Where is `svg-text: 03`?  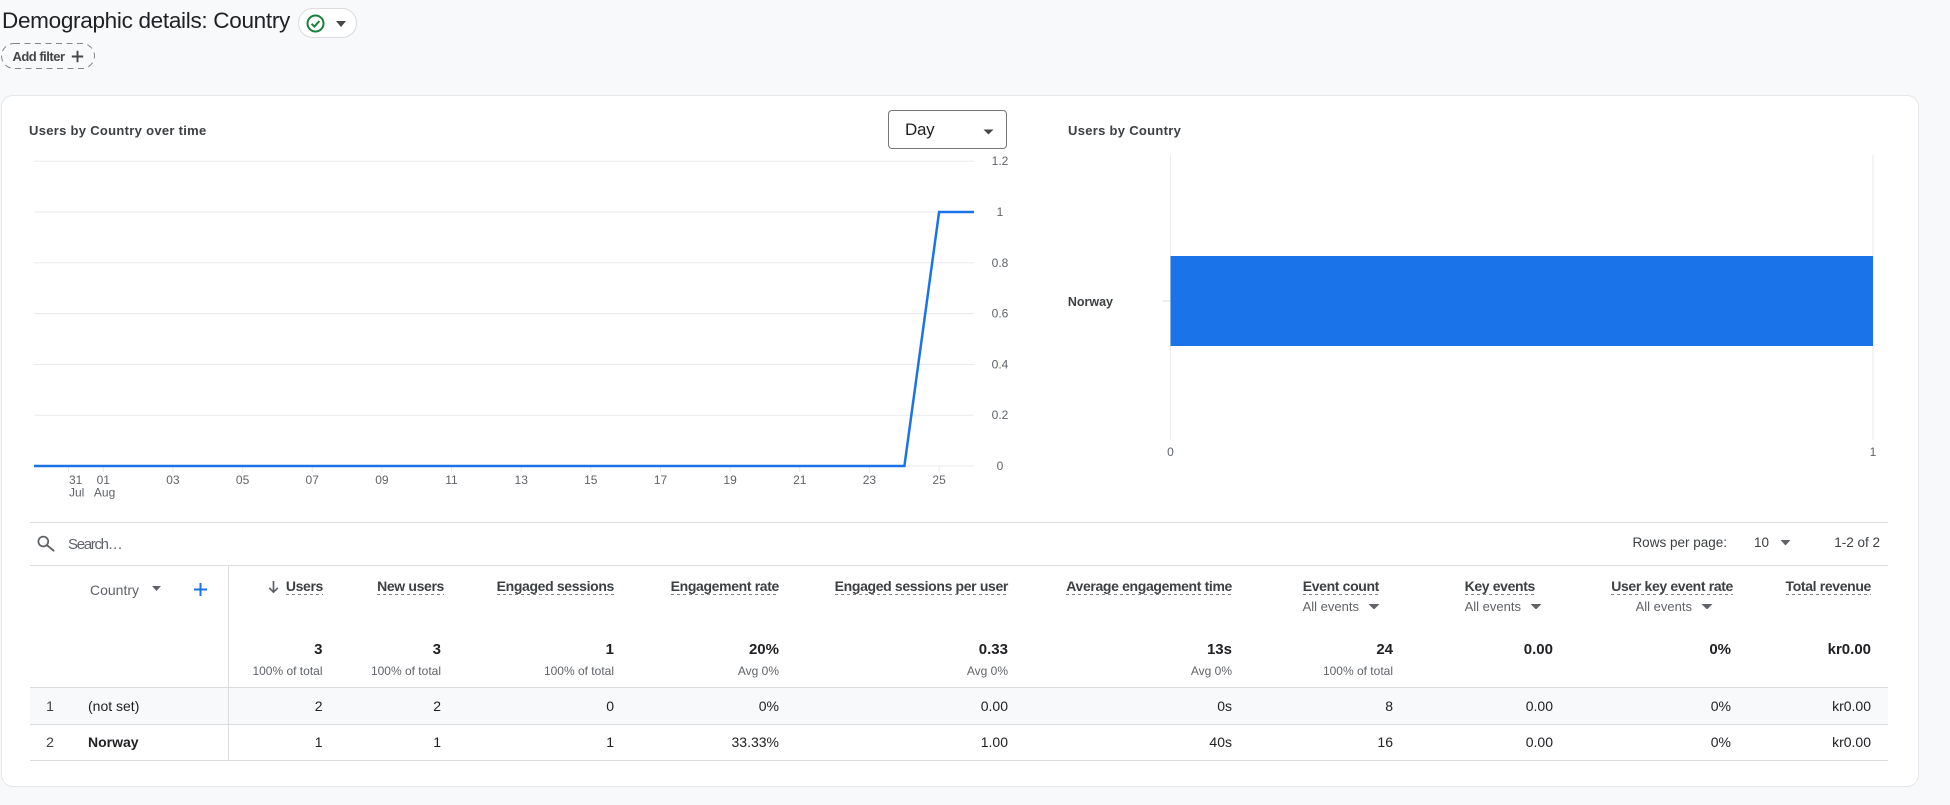 svg-text: 03 is located at coordinates (173, 480).